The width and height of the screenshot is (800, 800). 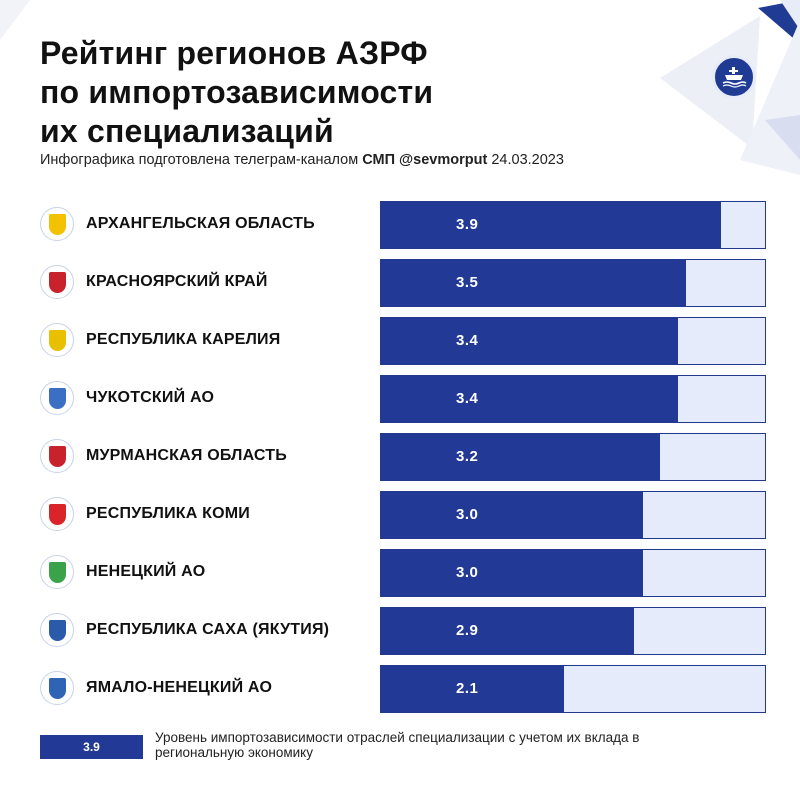 I want to click on bar-row: ЯМАЛО-НЕНЕЦКИЙ АО 2.1, so click(x=400, y=689).